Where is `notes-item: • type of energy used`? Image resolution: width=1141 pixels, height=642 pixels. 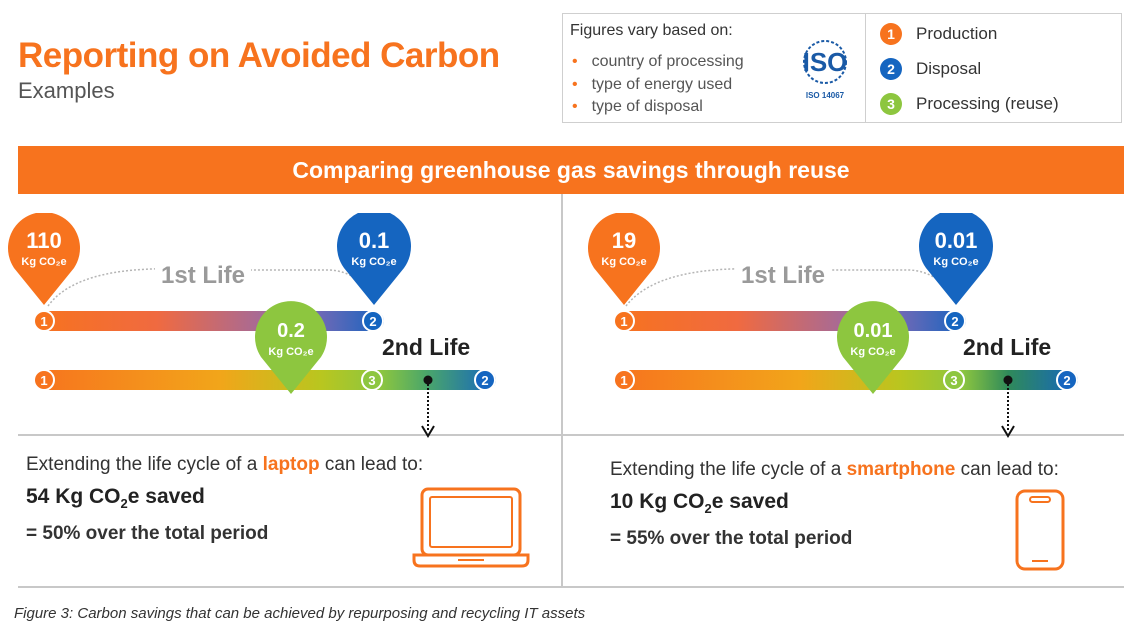
notes-item: • type of energy used is located at coordinates (652, 84).